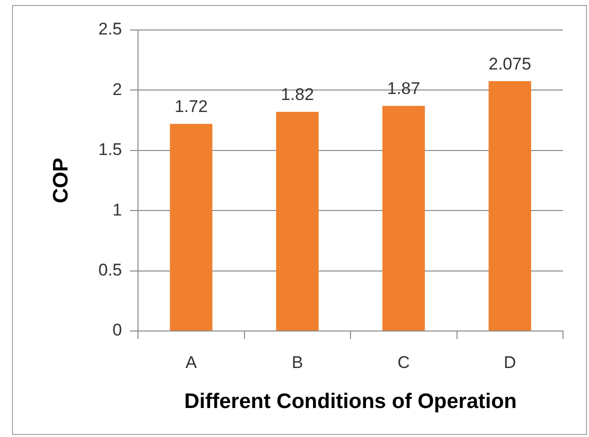 The image size is (589, 437). Describe the element at coordinates (510, 64) in the screenshot. I see `data-label: 2.075` at that location.